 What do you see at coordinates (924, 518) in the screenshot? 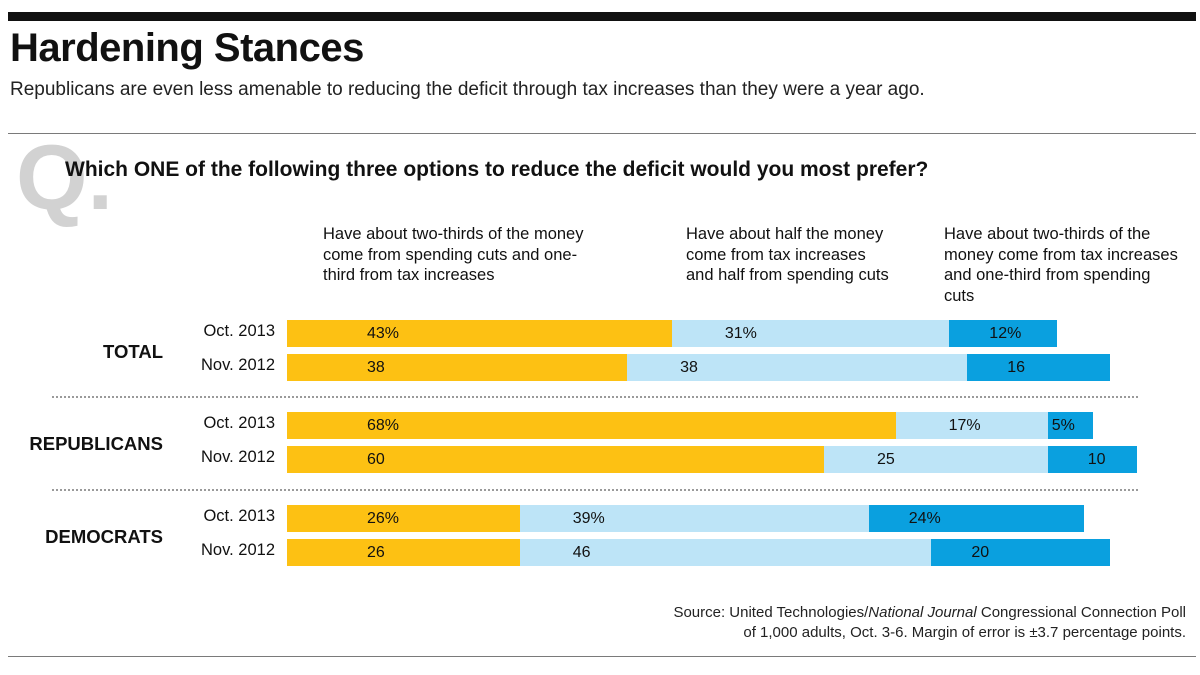
I see `bar-data-label: 24%` at bounding box center [924, 518].